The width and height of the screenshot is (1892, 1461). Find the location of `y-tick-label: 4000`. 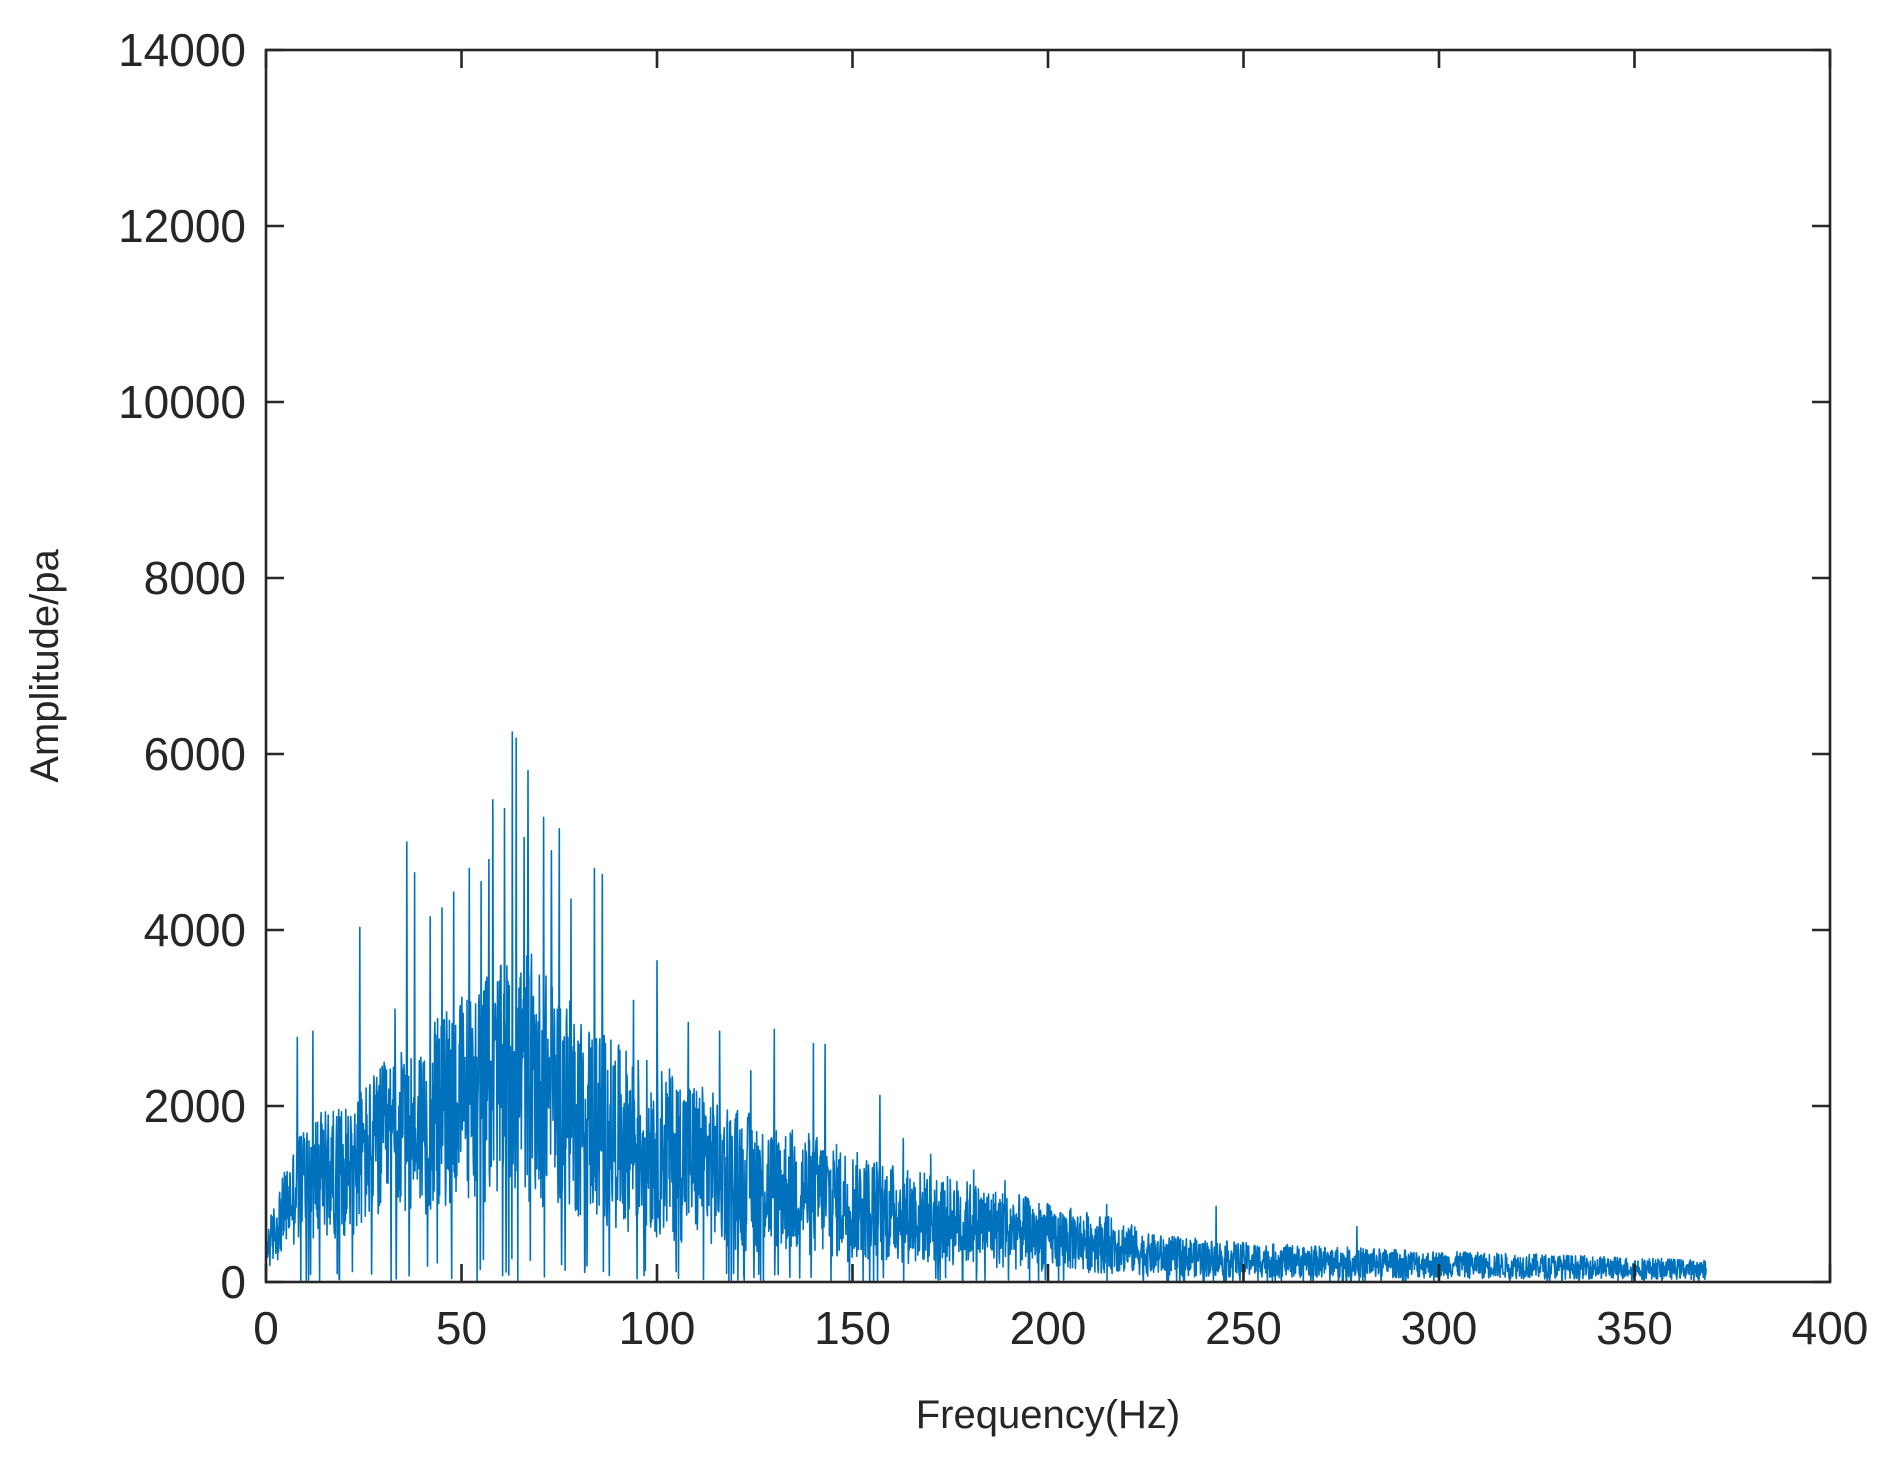

y-tick-label: 4000 is located at coordinates (195, 930).